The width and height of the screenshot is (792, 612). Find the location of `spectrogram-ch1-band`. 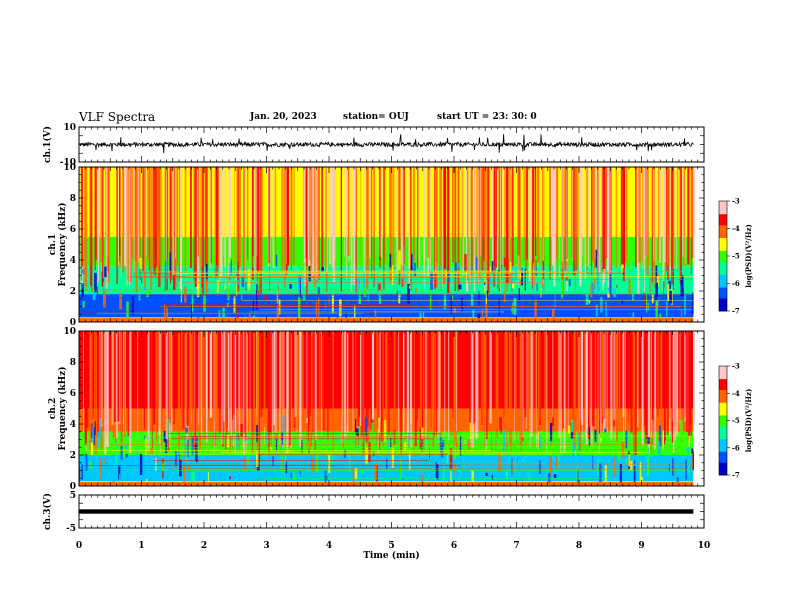

spectrogram-ch1-band is located at coordinates (386, 306).